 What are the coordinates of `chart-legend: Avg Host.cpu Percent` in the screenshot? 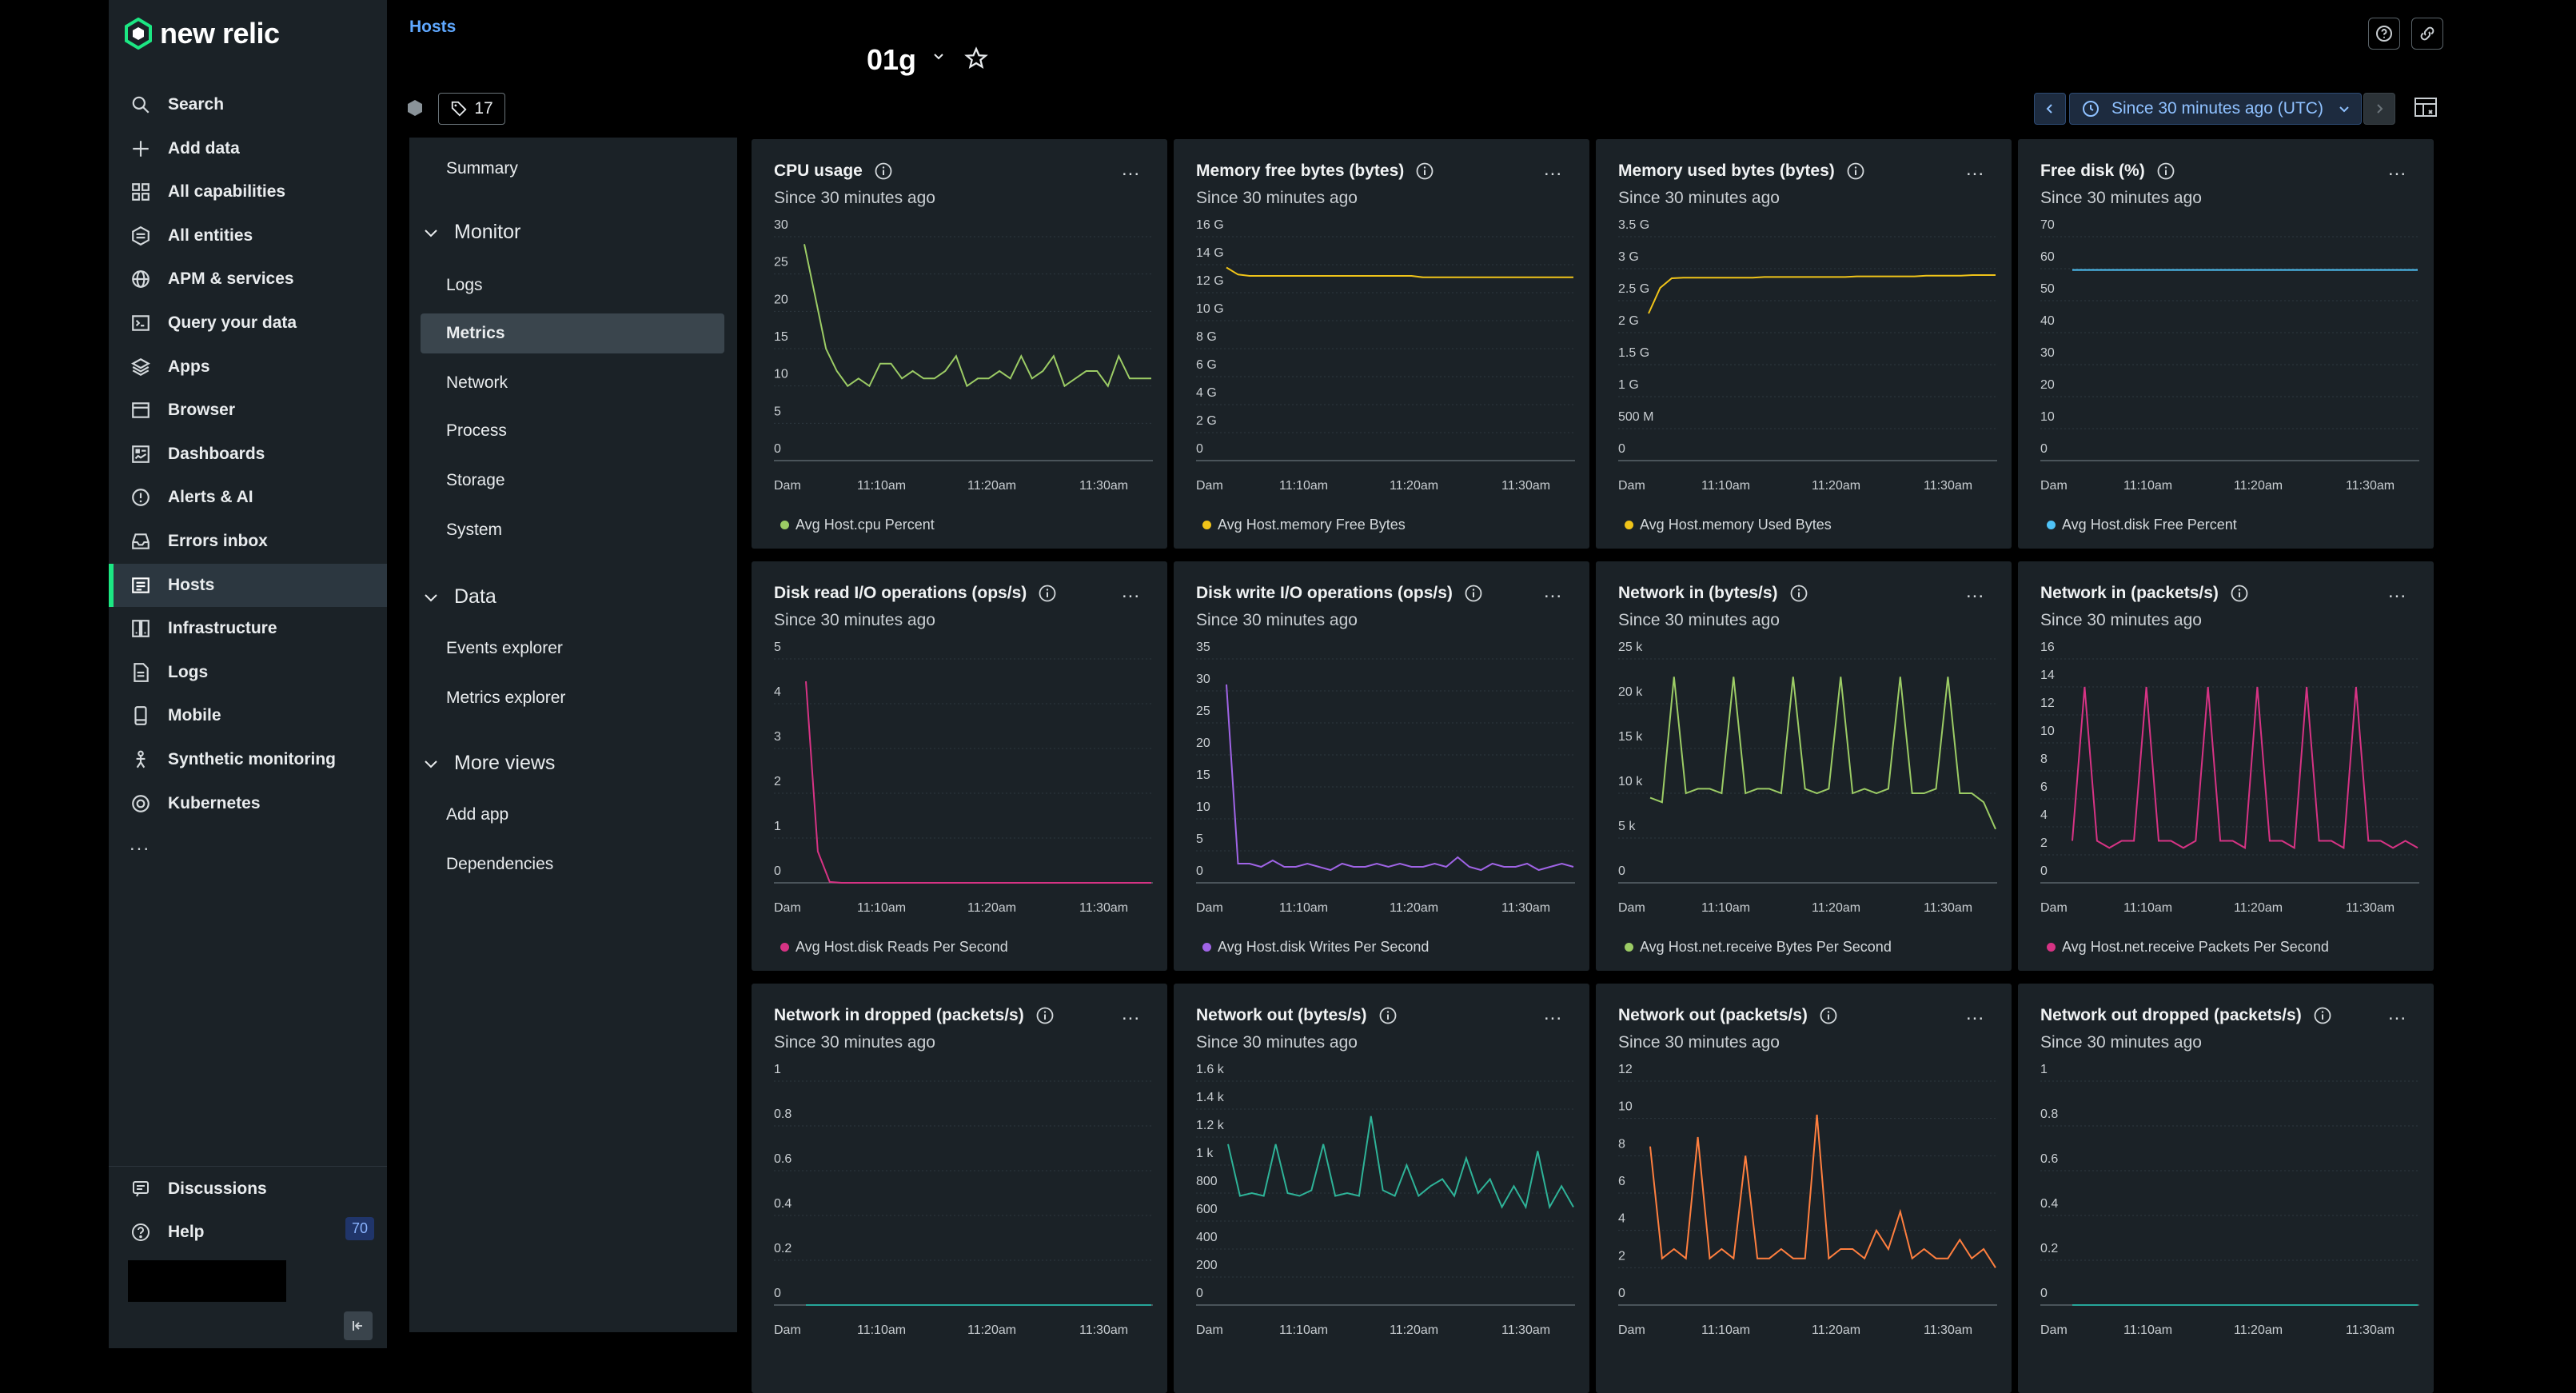 It's located at (858, 525).